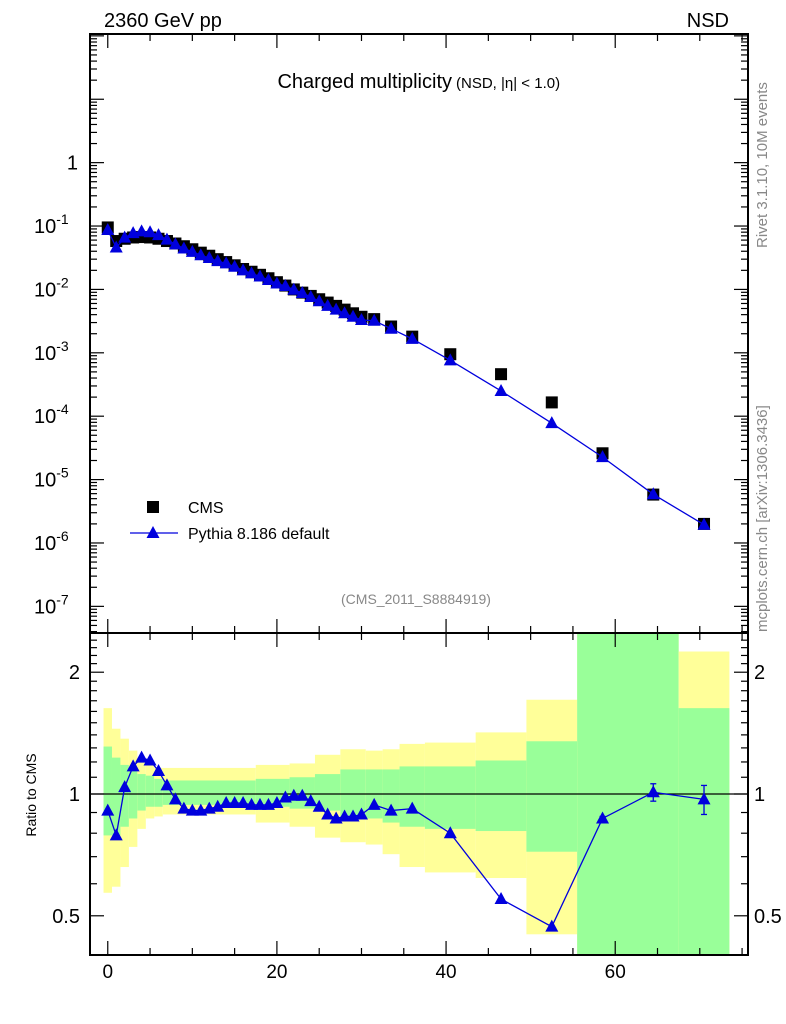 The width and height of the screenshot is (786, 1024). Describe the element at coordinates (66, 917) in the screenshot. I see `ratio-y-tick-label: 0.5` at that location.